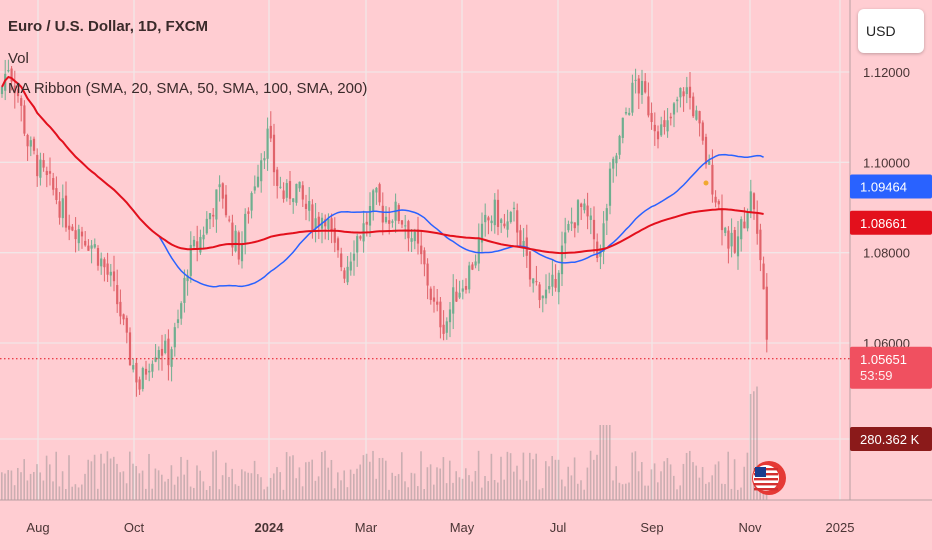 The height and width of the screenshot is (550, 932). What do you see at coordinates (883, 359) in the screenshot?
I see `price-badge-label: 1.05651` at bounding box center [883, 359].